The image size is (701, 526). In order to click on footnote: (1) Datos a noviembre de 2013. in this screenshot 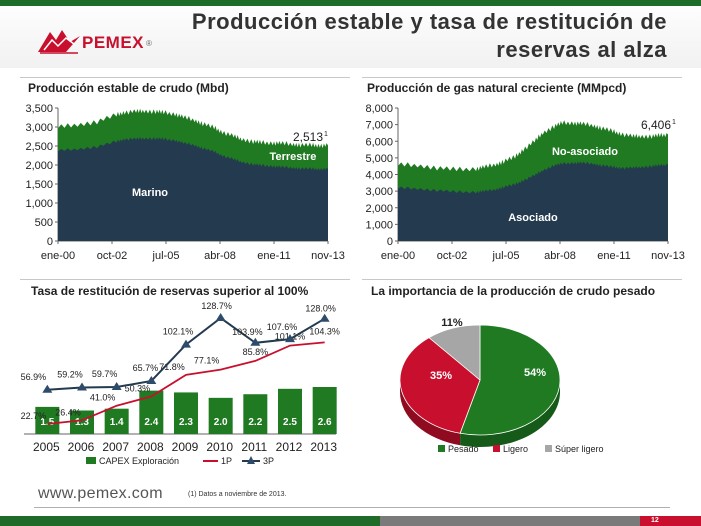, I will do `click(237, 494)`.